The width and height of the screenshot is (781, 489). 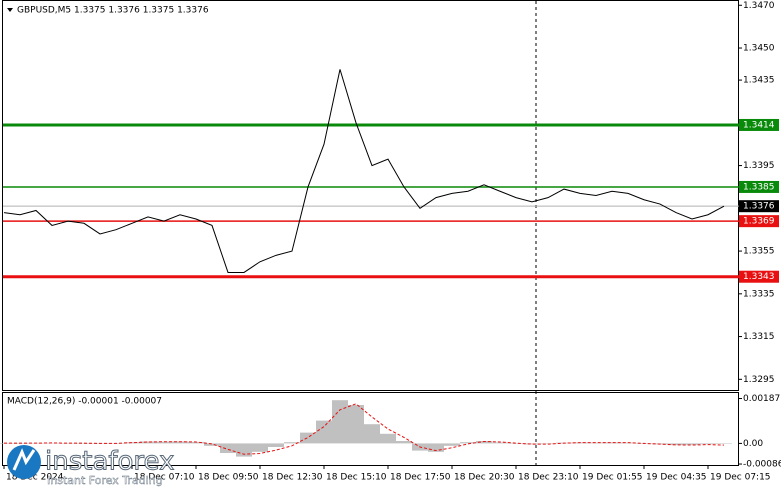 What do you see at coordinates (761, 399) in the screenshot?
I see `y-tick-label: 0.00187` at bounding box center [761, 399].